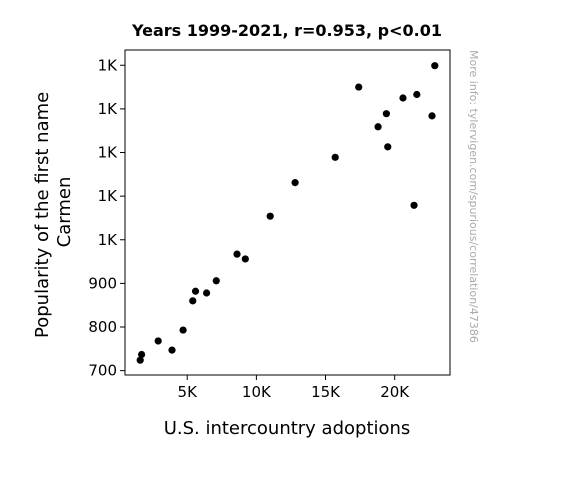 Image resolution: width=575 pixels, height=500 pixels. I want to click on y-axis-label-line-2: Carmen, so click(64, 212).